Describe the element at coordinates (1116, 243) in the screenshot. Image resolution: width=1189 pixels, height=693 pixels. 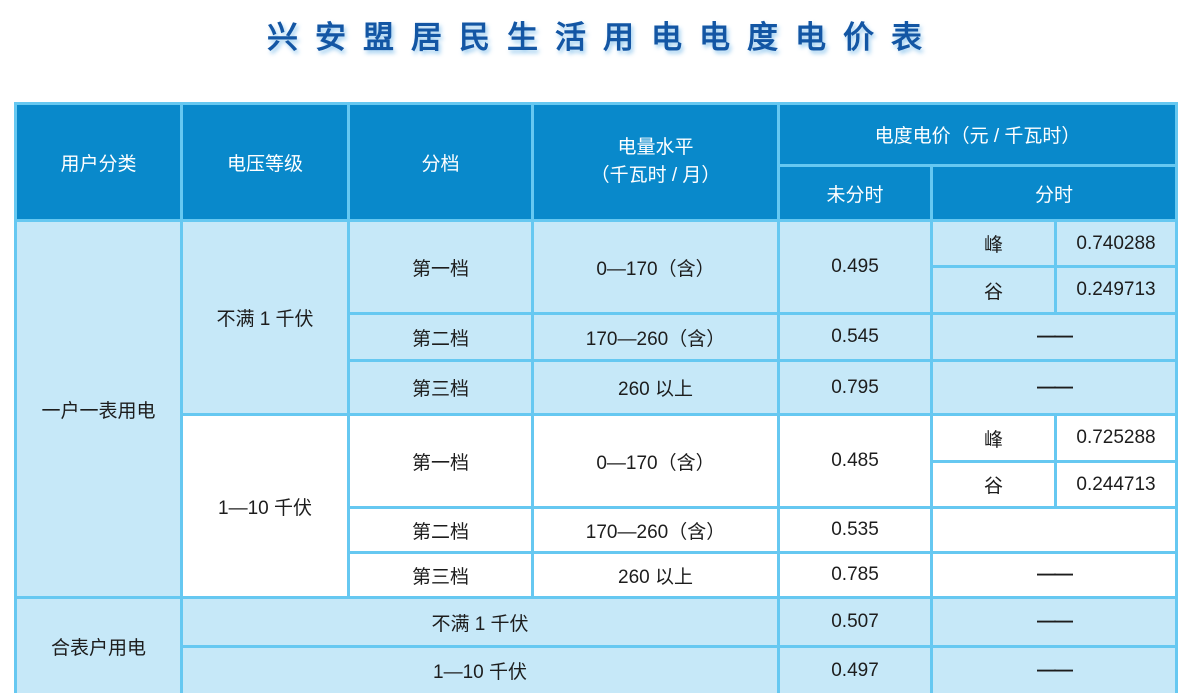
I see `cell-peak-price: 0.740288` at that location.